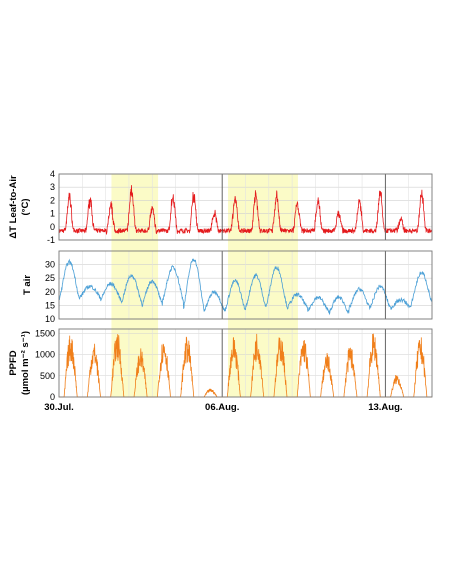 This screenshot has width=452, height=584. I want to click on y-tick-p3-0: 0, so click(52, 397).